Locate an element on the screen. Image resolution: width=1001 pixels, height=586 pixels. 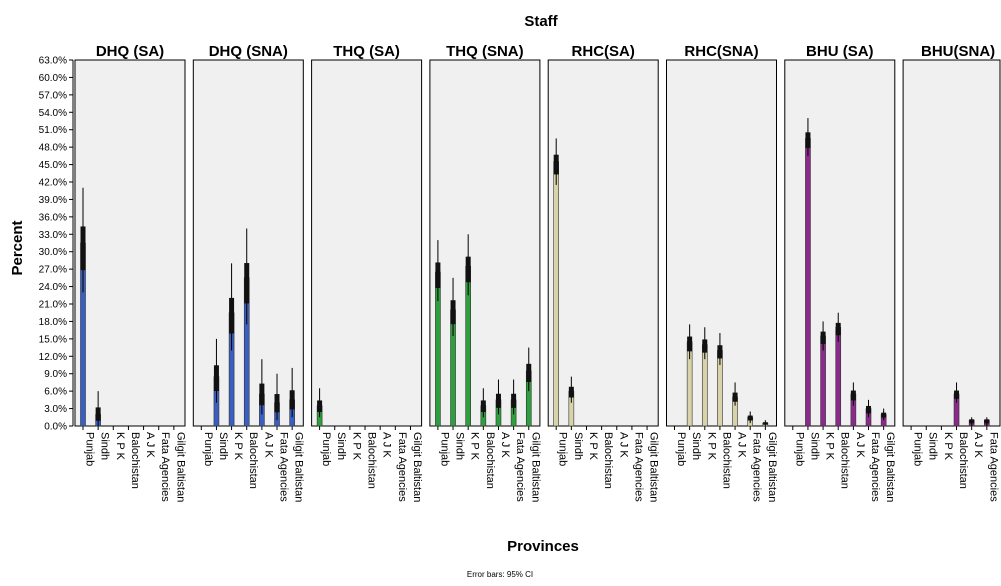
y-axis-title: Percent is located at coordinates (17, 247).